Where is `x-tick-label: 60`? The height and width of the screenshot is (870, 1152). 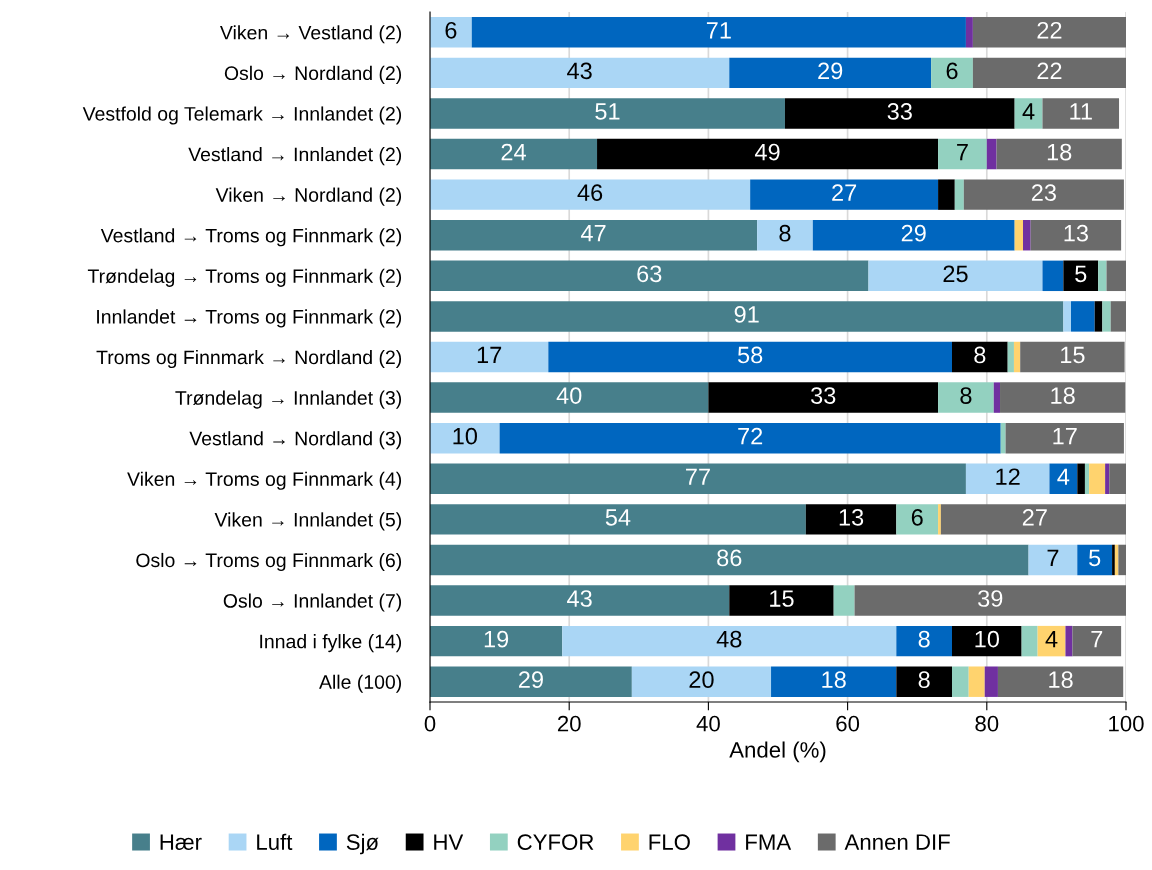
x-tick-label: 60 is located at coordinates (848, 723).